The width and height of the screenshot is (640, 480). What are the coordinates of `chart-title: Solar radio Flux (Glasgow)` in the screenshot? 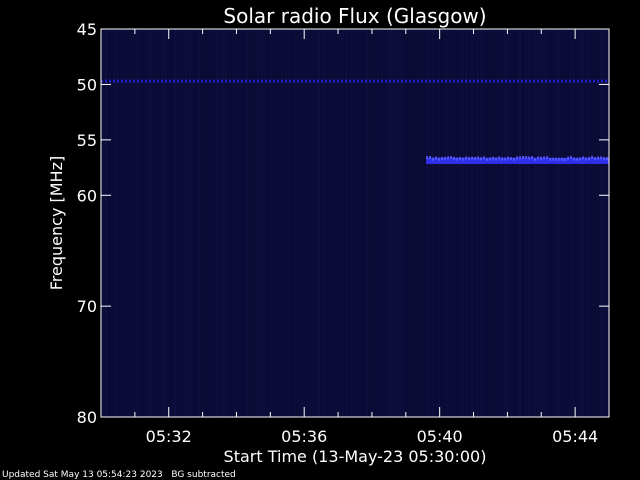 It's located at (354, 16).